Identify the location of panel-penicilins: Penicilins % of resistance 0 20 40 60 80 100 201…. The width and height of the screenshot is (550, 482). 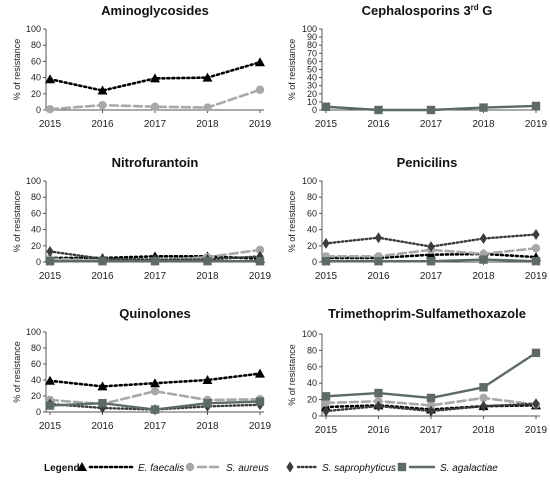
(417, 218).